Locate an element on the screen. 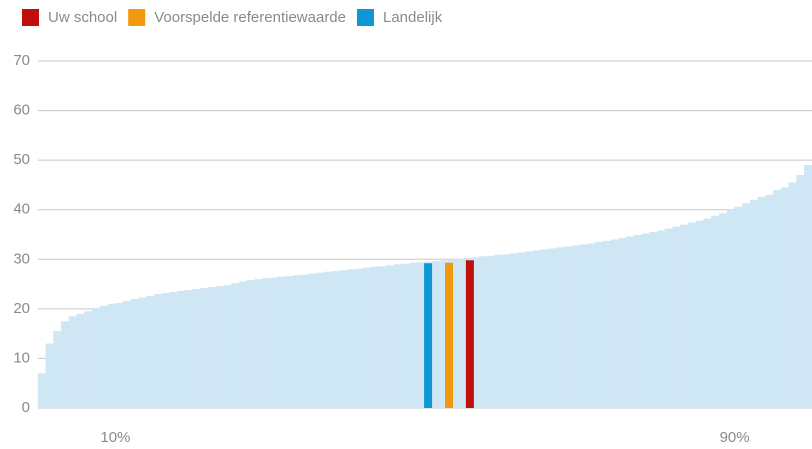  y-tick-label: 70 is located at coordinates (21, 60).